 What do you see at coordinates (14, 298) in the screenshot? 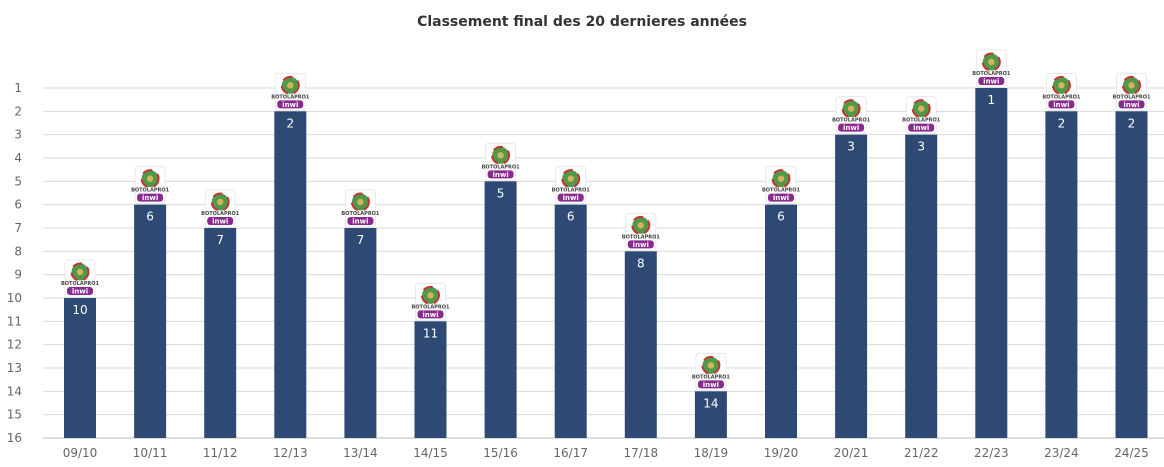
I see `y-tick-label: 10` at bounding box center [14, 298].